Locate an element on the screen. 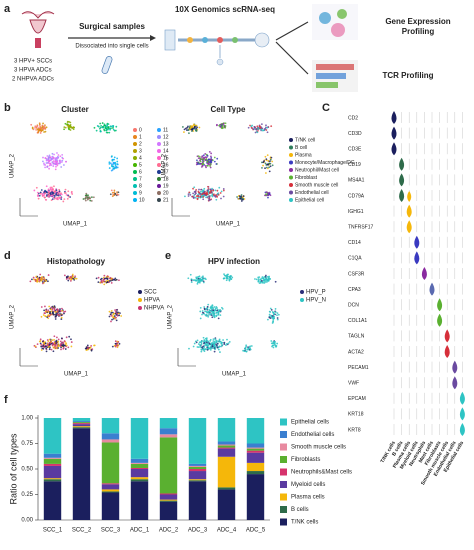 Image resolution: width=474 pixels, height=550 pixels. x-tick-label: ADC_2 is located at coordinates (169, 531).